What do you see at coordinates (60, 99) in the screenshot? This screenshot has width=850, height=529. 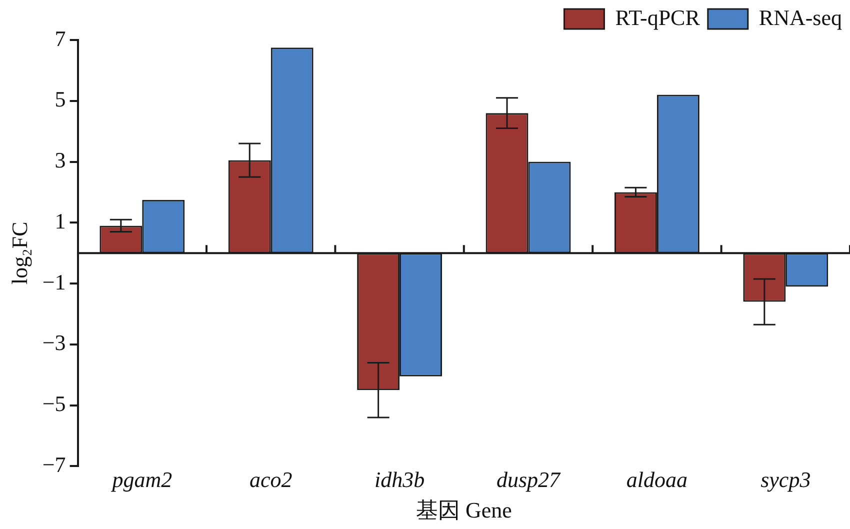 I see `y-tick-label: 5` at bounding box center [60, 99].